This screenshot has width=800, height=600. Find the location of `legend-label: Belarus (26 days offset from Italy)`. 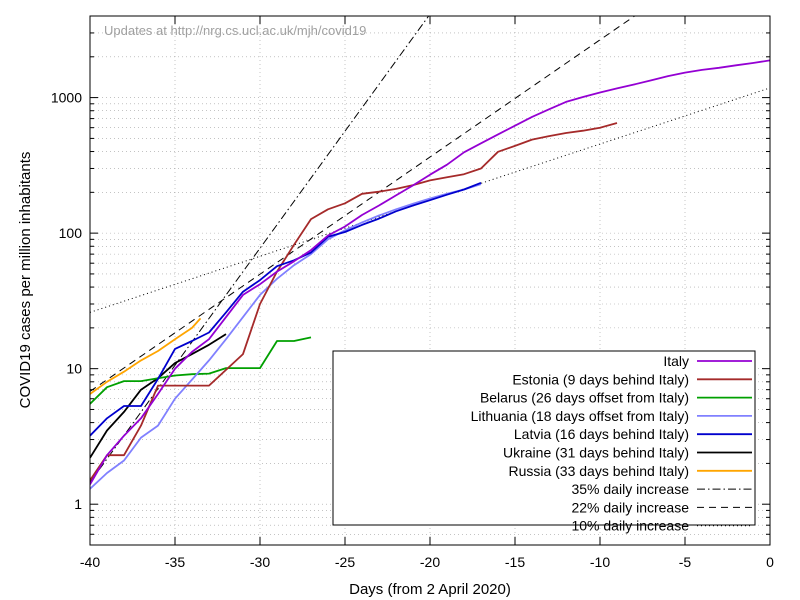

legend-label: Belarus (26 days offset from Italy) is located at coordinates (584, 398).